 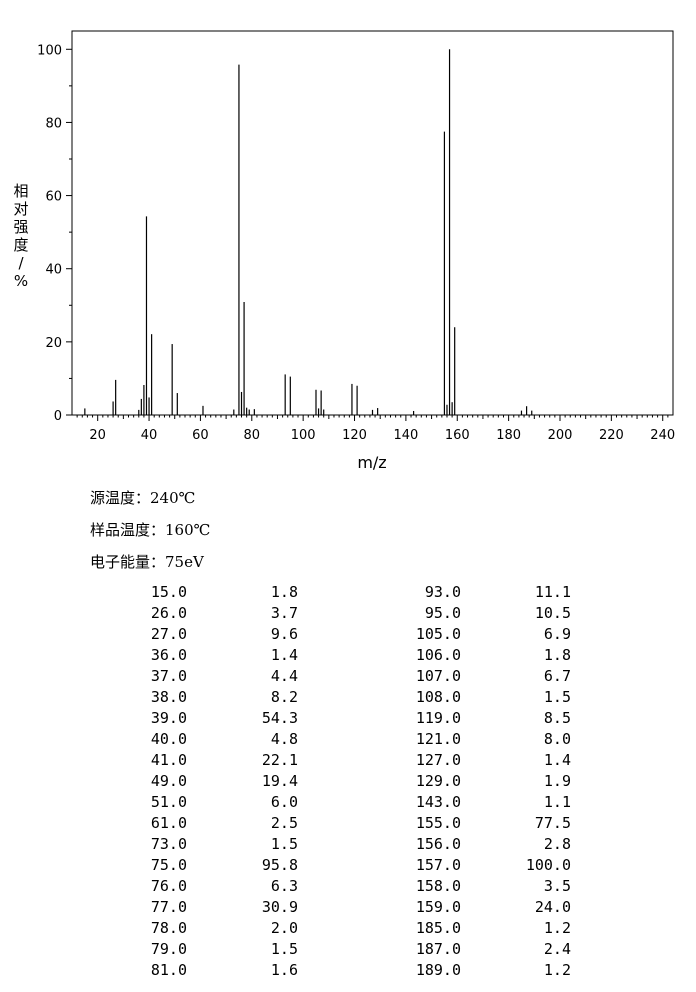 What do you see at coordinates (557, 739) in the screenshot?
I see `intensity-value: 8.0` at bounding box center [557, 739].